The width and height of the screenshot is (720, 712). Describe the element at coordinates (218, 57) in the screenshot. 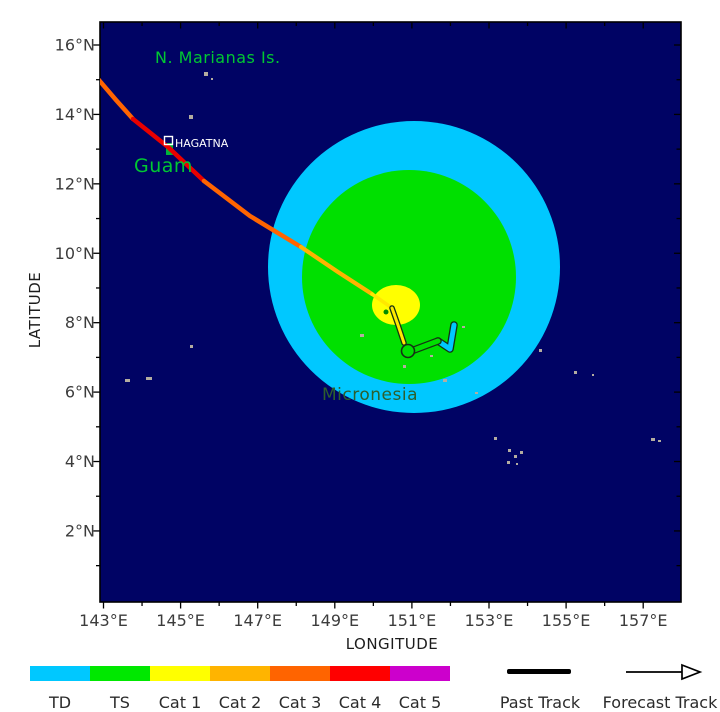

I see `n-marianas-label: N. Marianas Is.` at that location.